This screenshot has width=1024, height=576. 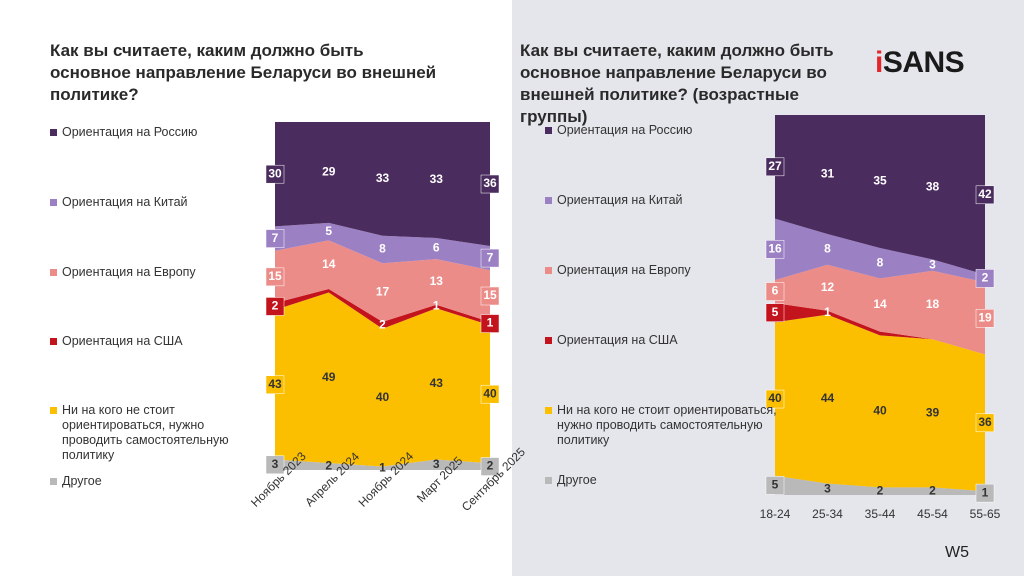 What do you see at coordinates (933, 186) in the screenshot?
I see `data-label: 38` at bounding box center [933, 186].